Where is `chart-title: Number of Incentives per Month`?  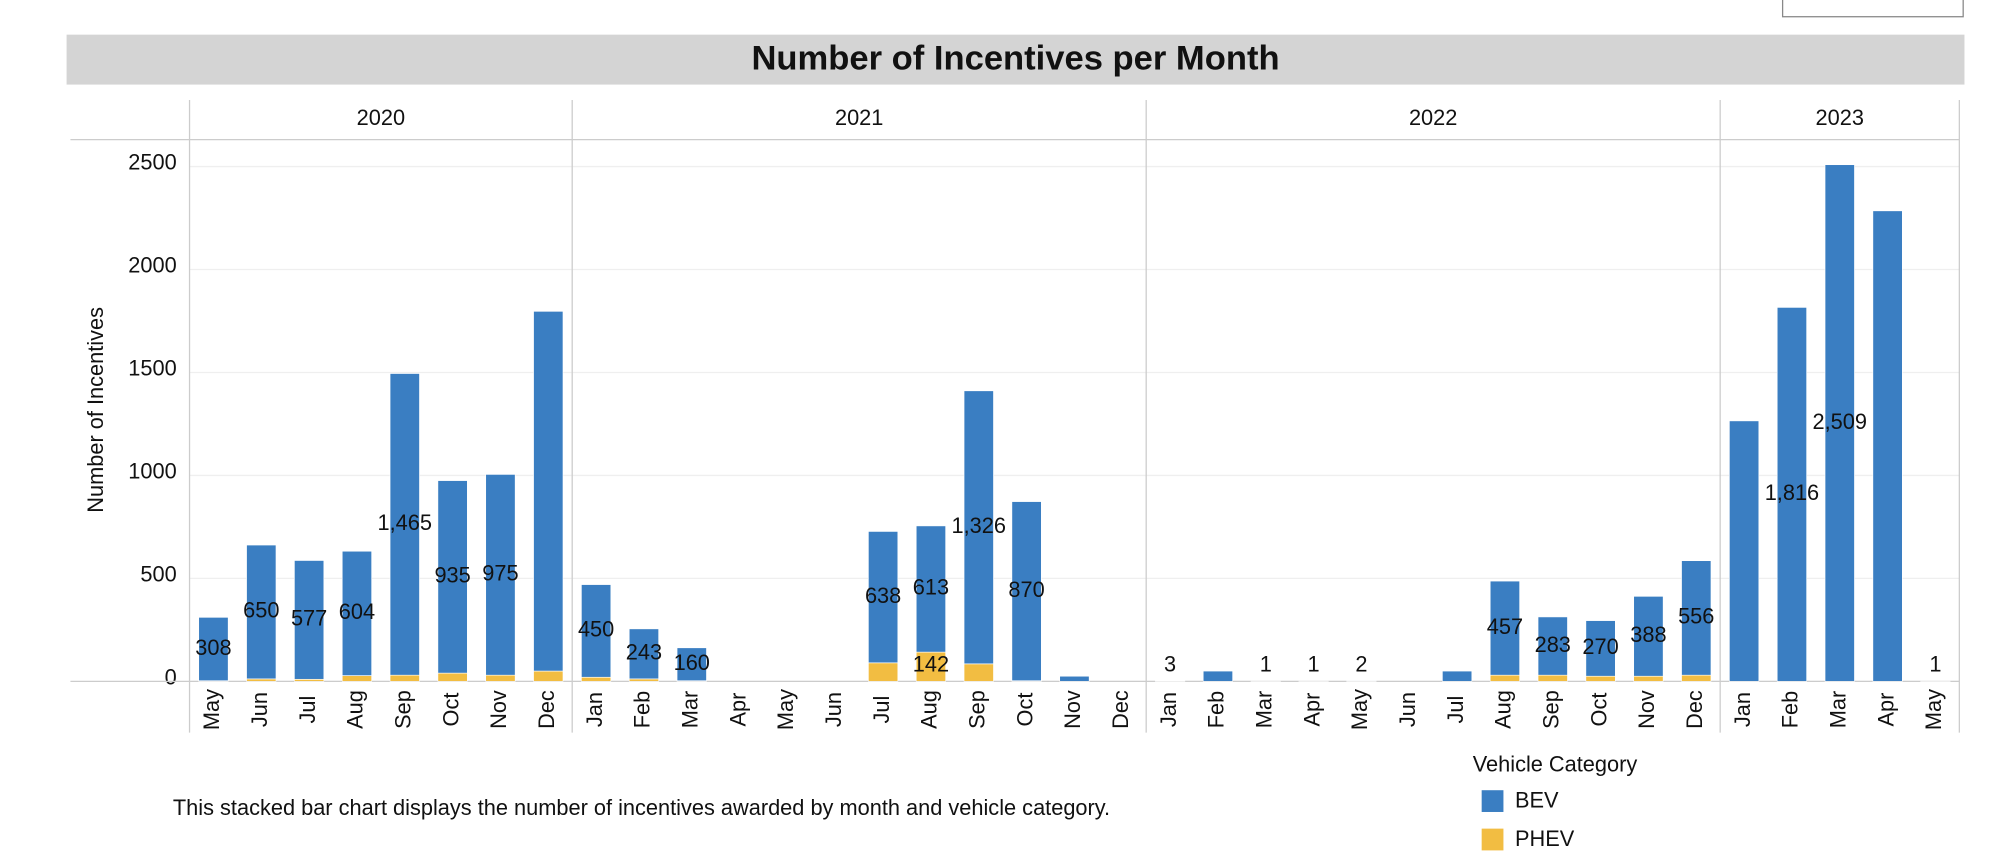 chart-title: Number of Incentives per Month is located at coordinates (1015, 58).